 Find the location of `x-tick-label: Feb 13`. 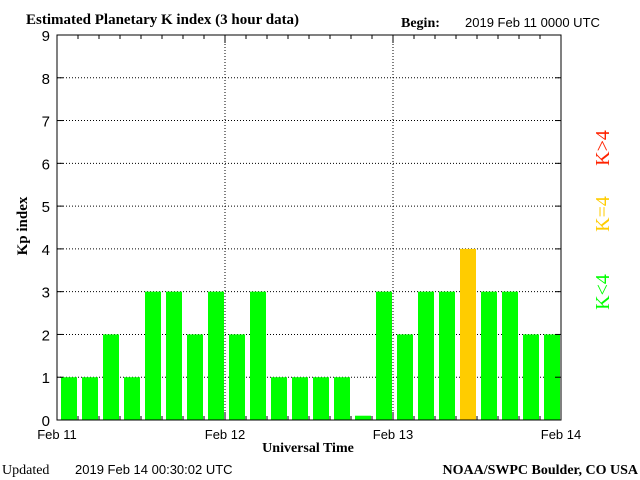

x-tick-label: Feb 13 is located at coordinates (393, 434).